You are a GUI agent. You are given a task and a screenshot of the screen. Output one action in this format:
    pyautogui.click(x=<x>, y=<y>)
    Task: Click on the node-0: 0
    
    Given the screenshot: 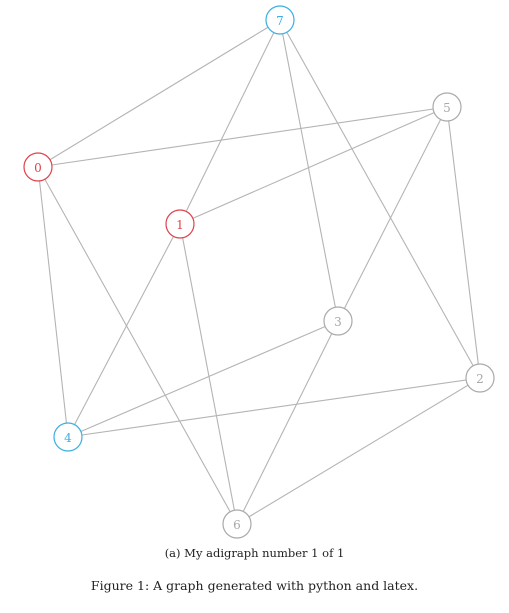 What is the action you would take?
    pyautogui.click(x=38, y=167)
    